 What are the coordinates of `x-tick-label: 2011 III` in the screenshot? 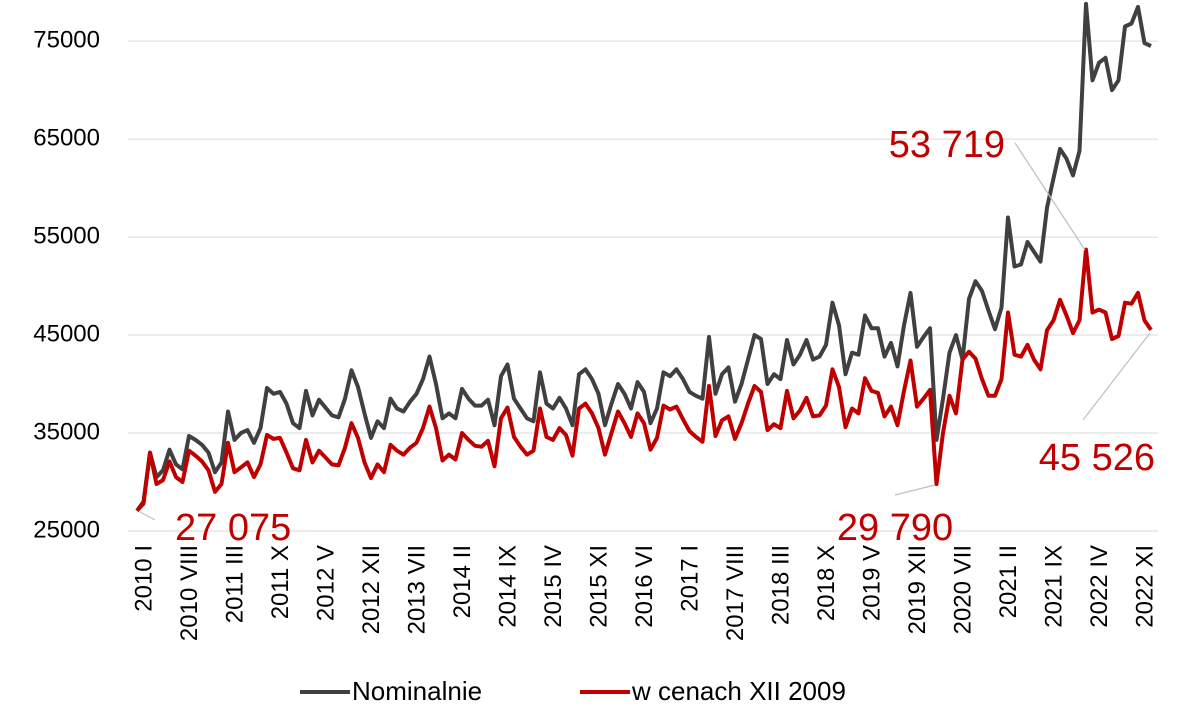 It's located at (234, 584).